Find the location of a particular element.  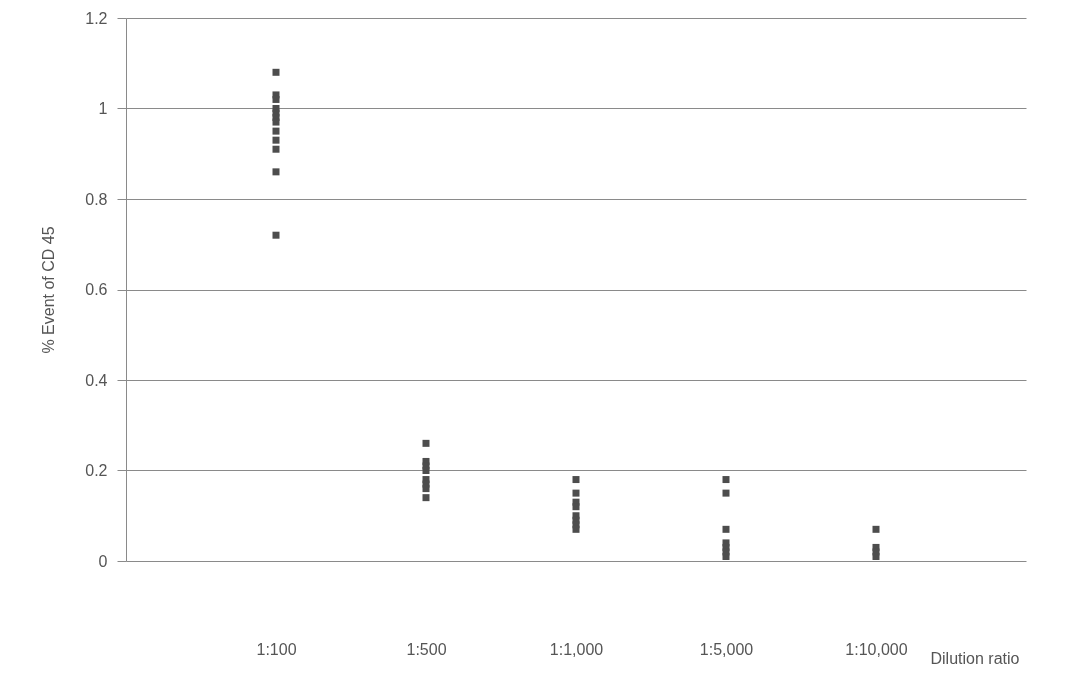

x-tick-label: 1:10,000 is located at coordinates (876, 649).